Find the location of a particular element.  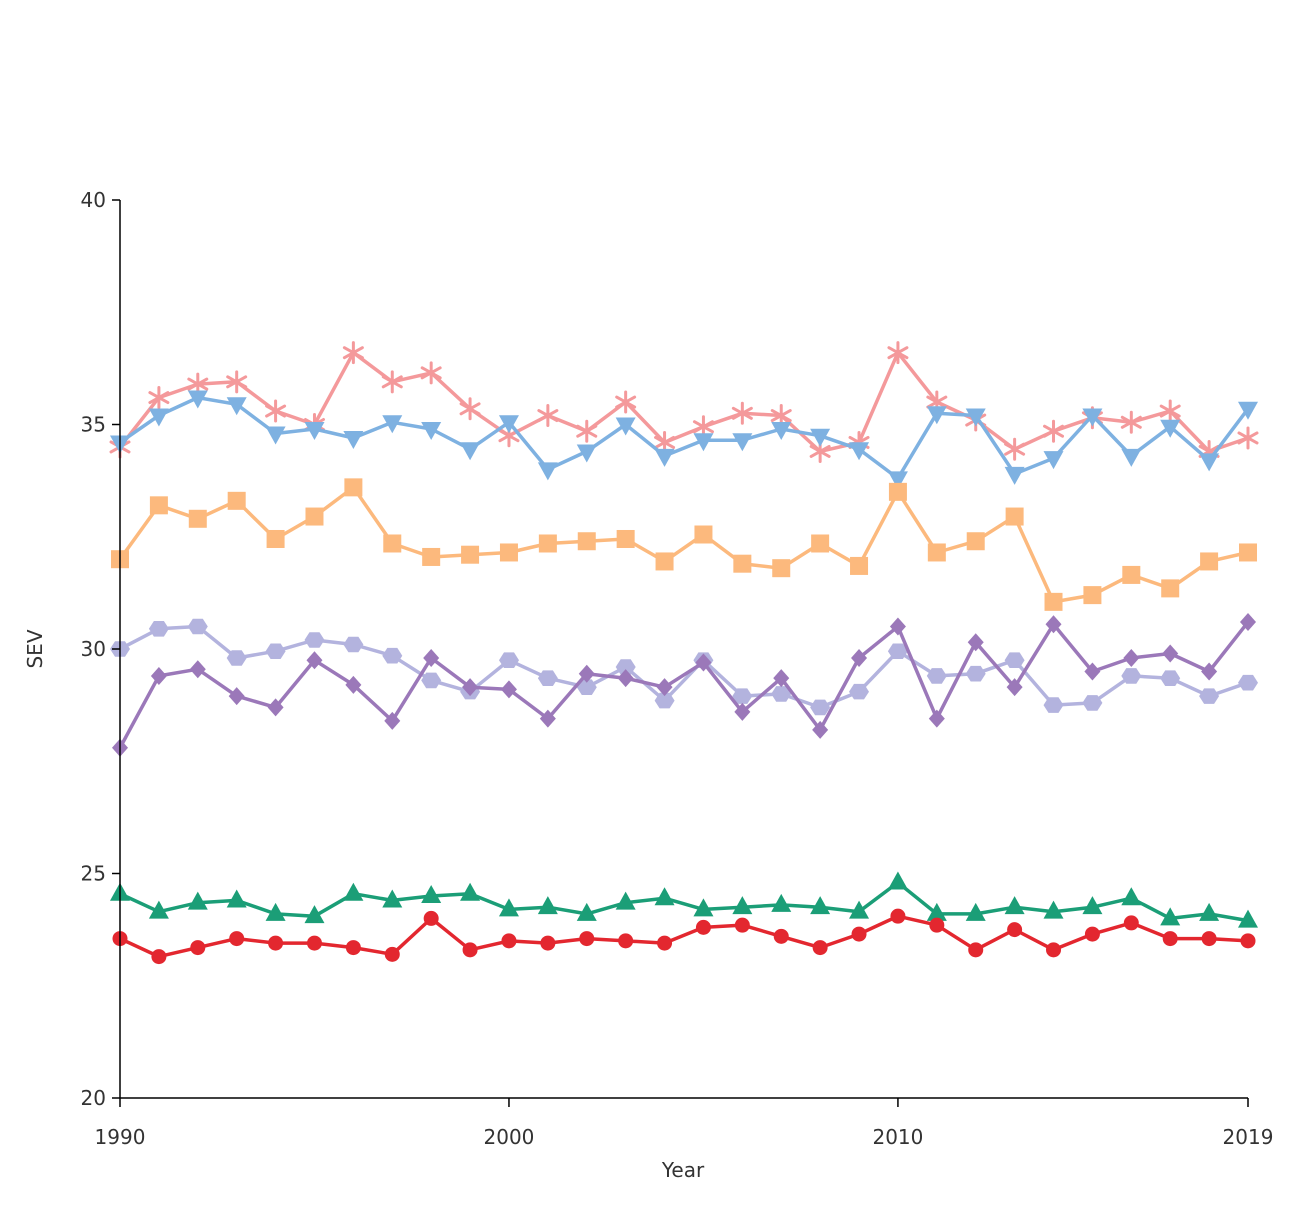

series-diamond is located at coordinates (684, 685).